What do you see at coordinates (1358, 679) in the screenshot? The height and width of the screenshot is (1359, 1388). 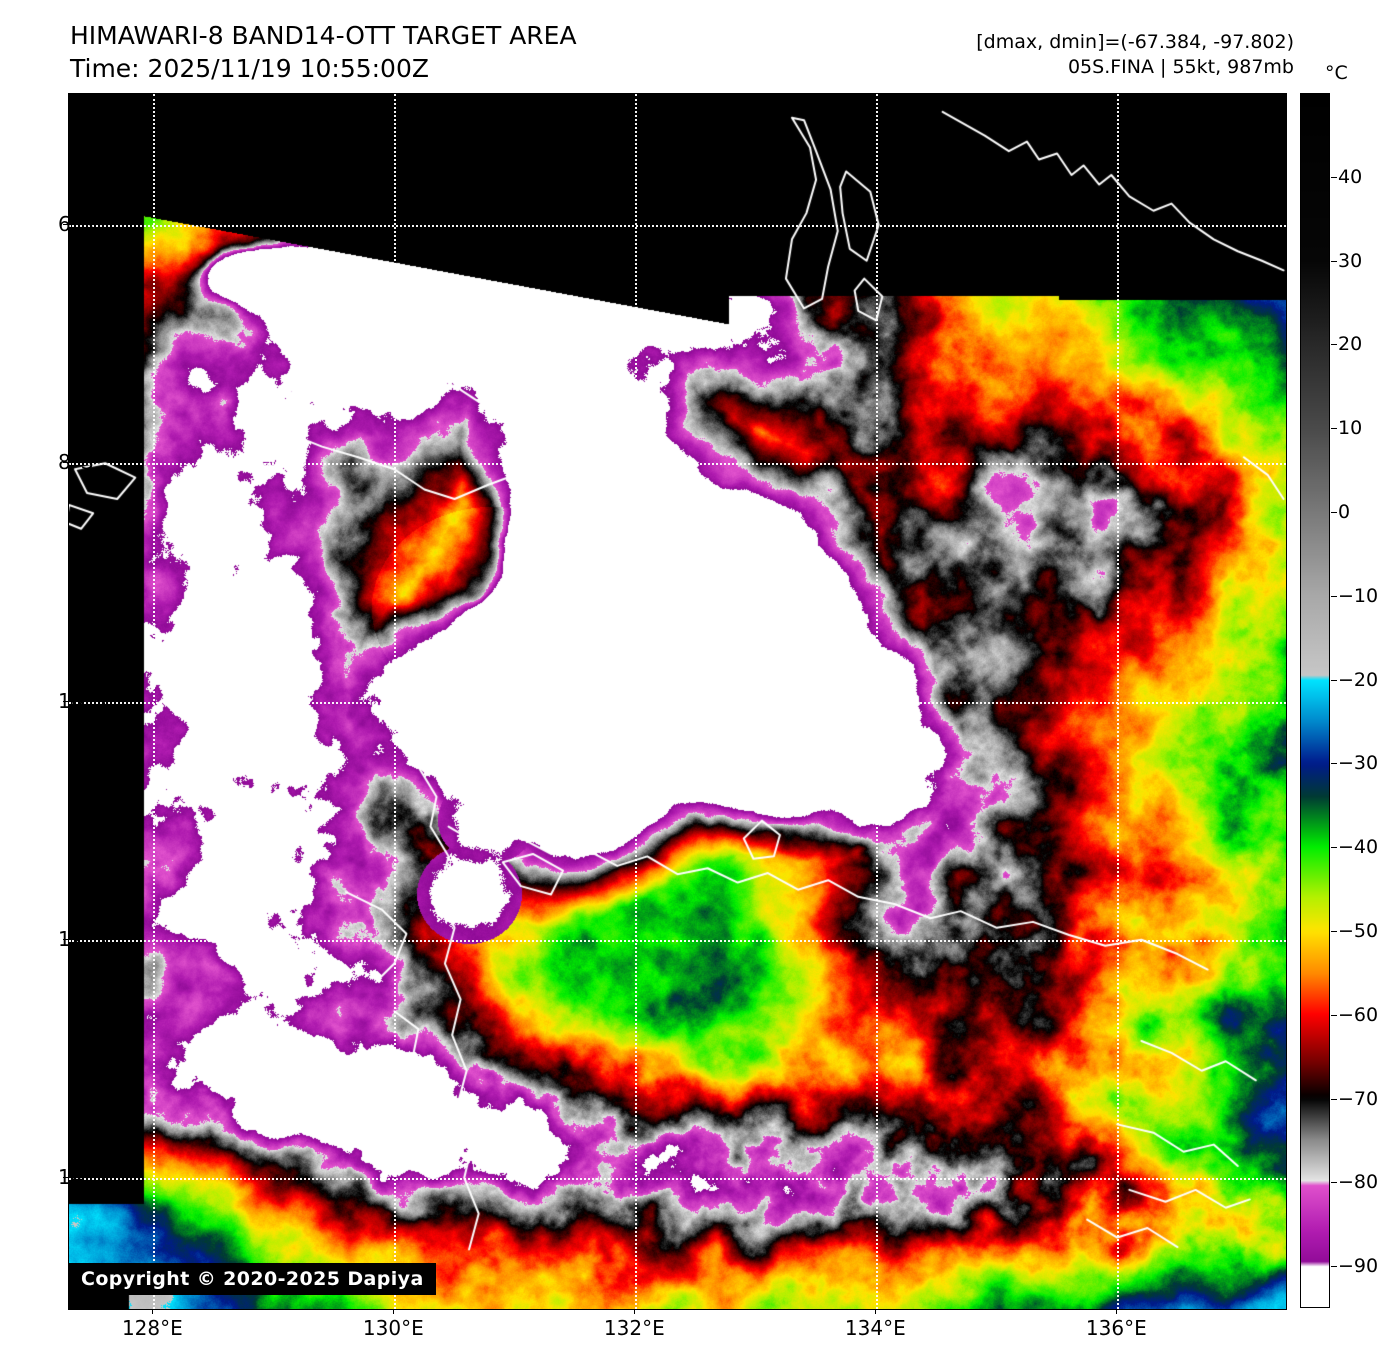 I see `colorbar-tick-label--20: −20` at bounding box center [1358, 679].